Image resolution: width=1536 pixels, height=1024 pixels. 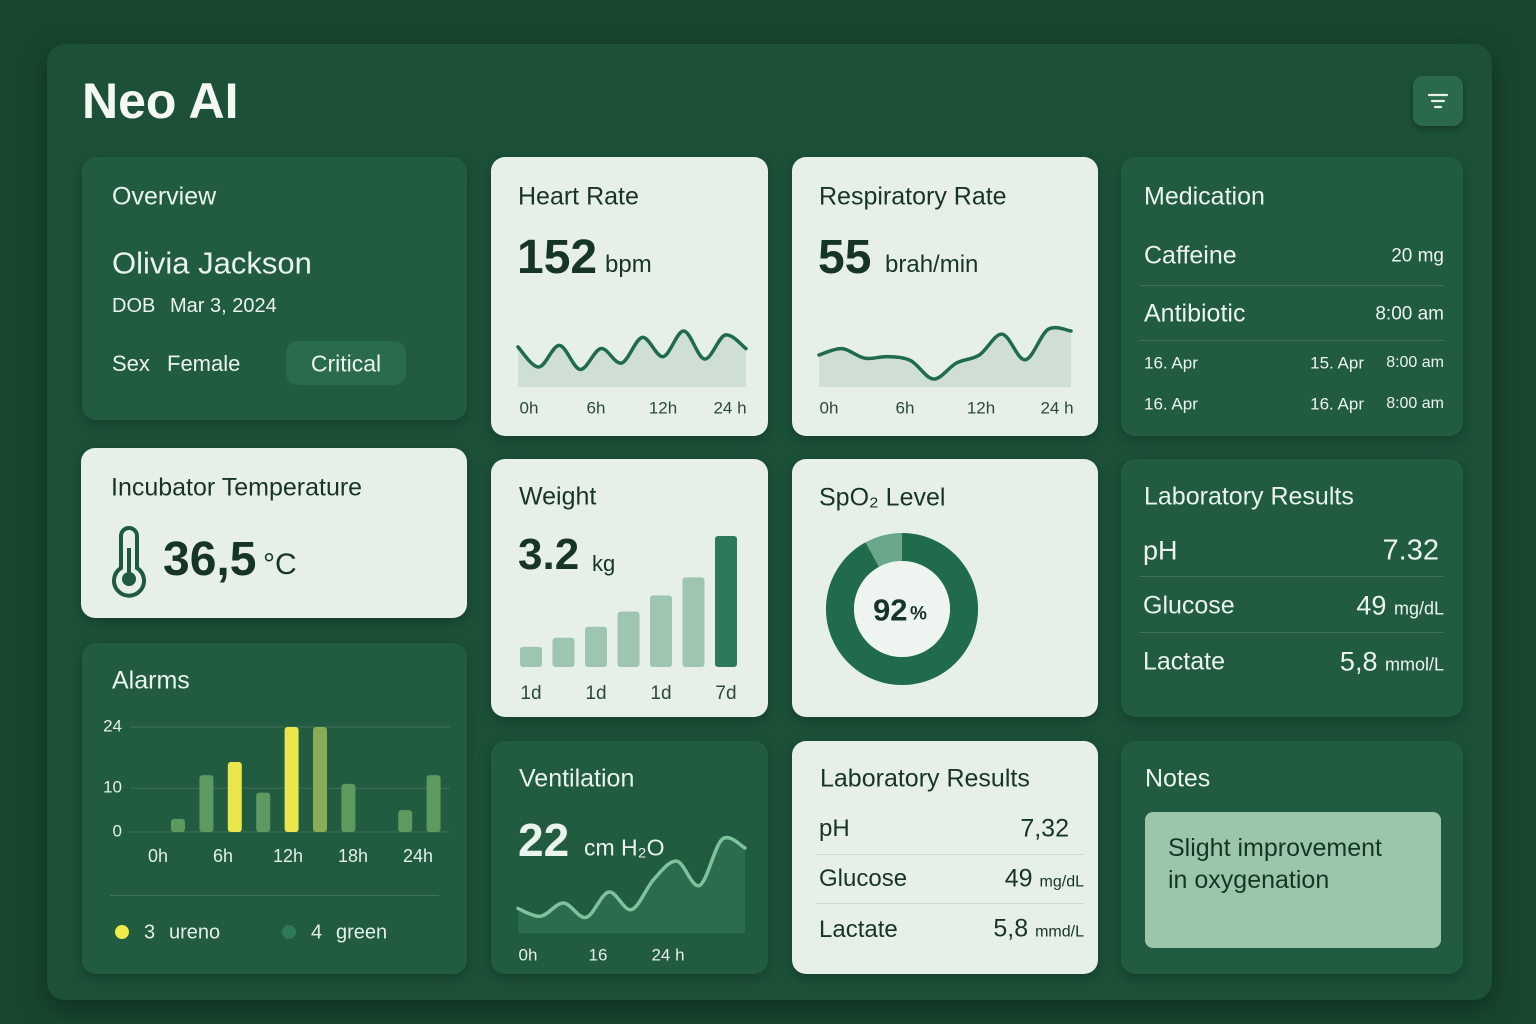 What do you see at coordinates (1414, 664) in the screenshot?
I see `lab-unit: mmol/L` at bounding box center [1414, 664].